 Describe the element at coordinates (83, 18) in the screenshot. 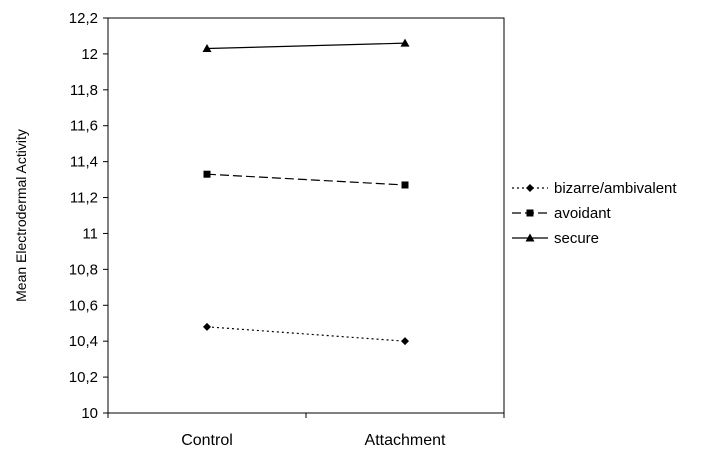

I see `y-tick-label: 12,2` at that location.